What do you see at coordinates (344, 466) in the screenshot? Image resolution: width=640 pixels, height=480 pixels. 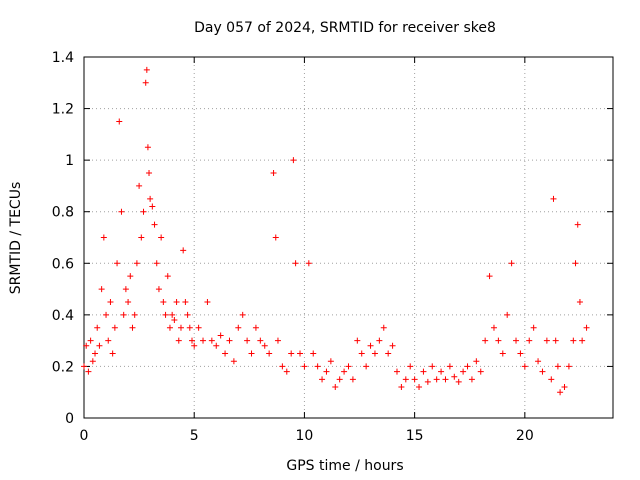 I see `x-axis-label: GPS time / hours` at bounding box center [344, 466].